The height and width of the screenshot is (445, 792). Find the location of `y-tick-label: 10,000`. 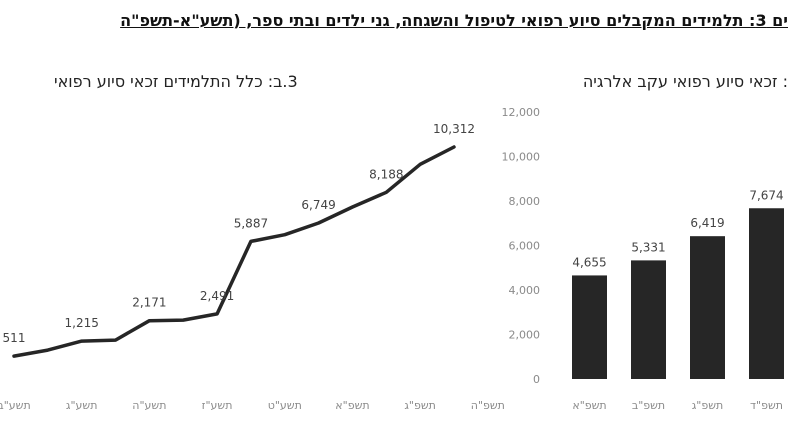

y-tick-label: 10,000 is located at coordinates (521, 157).